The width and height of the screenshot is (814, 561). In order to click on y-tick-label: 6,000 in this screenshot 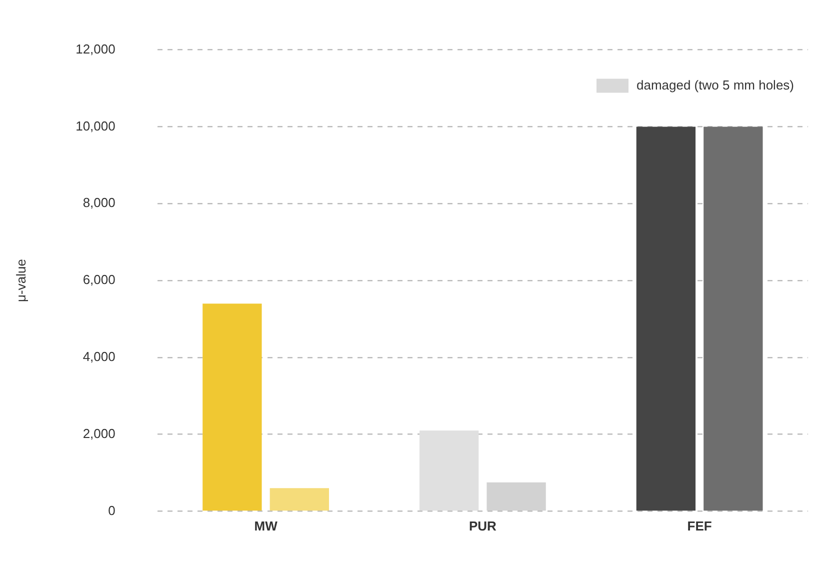, I will do `click(99, 280)`.